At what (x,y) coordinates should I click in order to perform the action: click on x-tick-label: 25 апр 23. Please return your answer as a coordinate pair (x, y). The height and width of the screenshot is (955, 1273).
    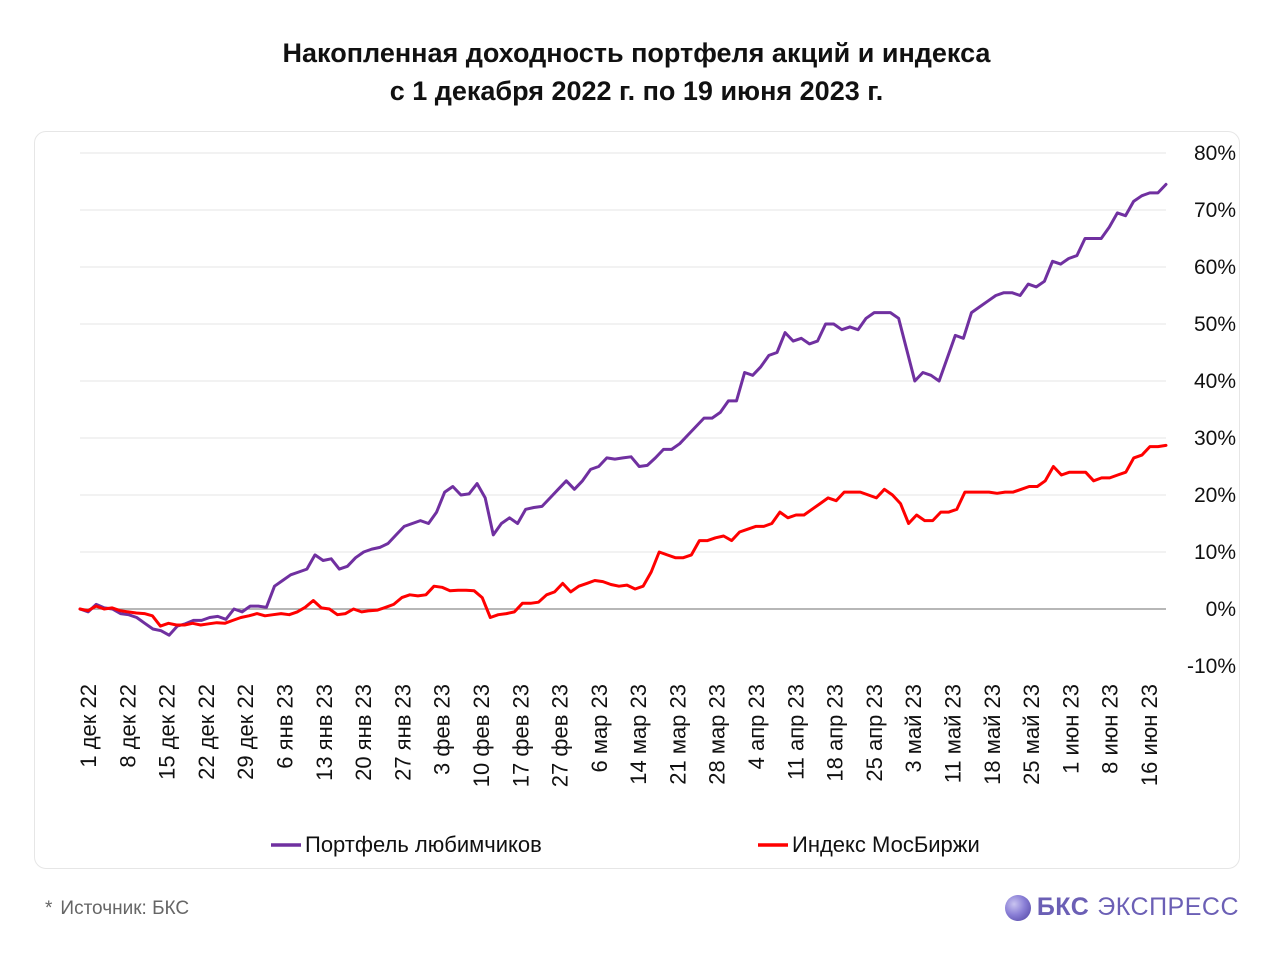
    Looking at the image, I should click on (874, 733).